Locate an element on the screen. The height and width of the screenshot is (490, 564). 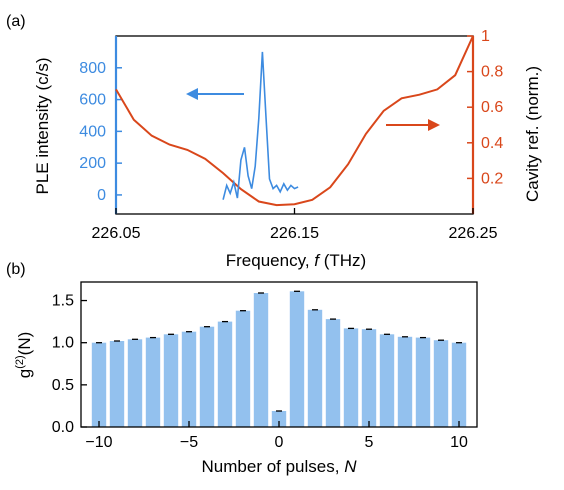
cavity-reflection-axis-label: Cavity ref. (norm.) is located at coordinates (532, 134).